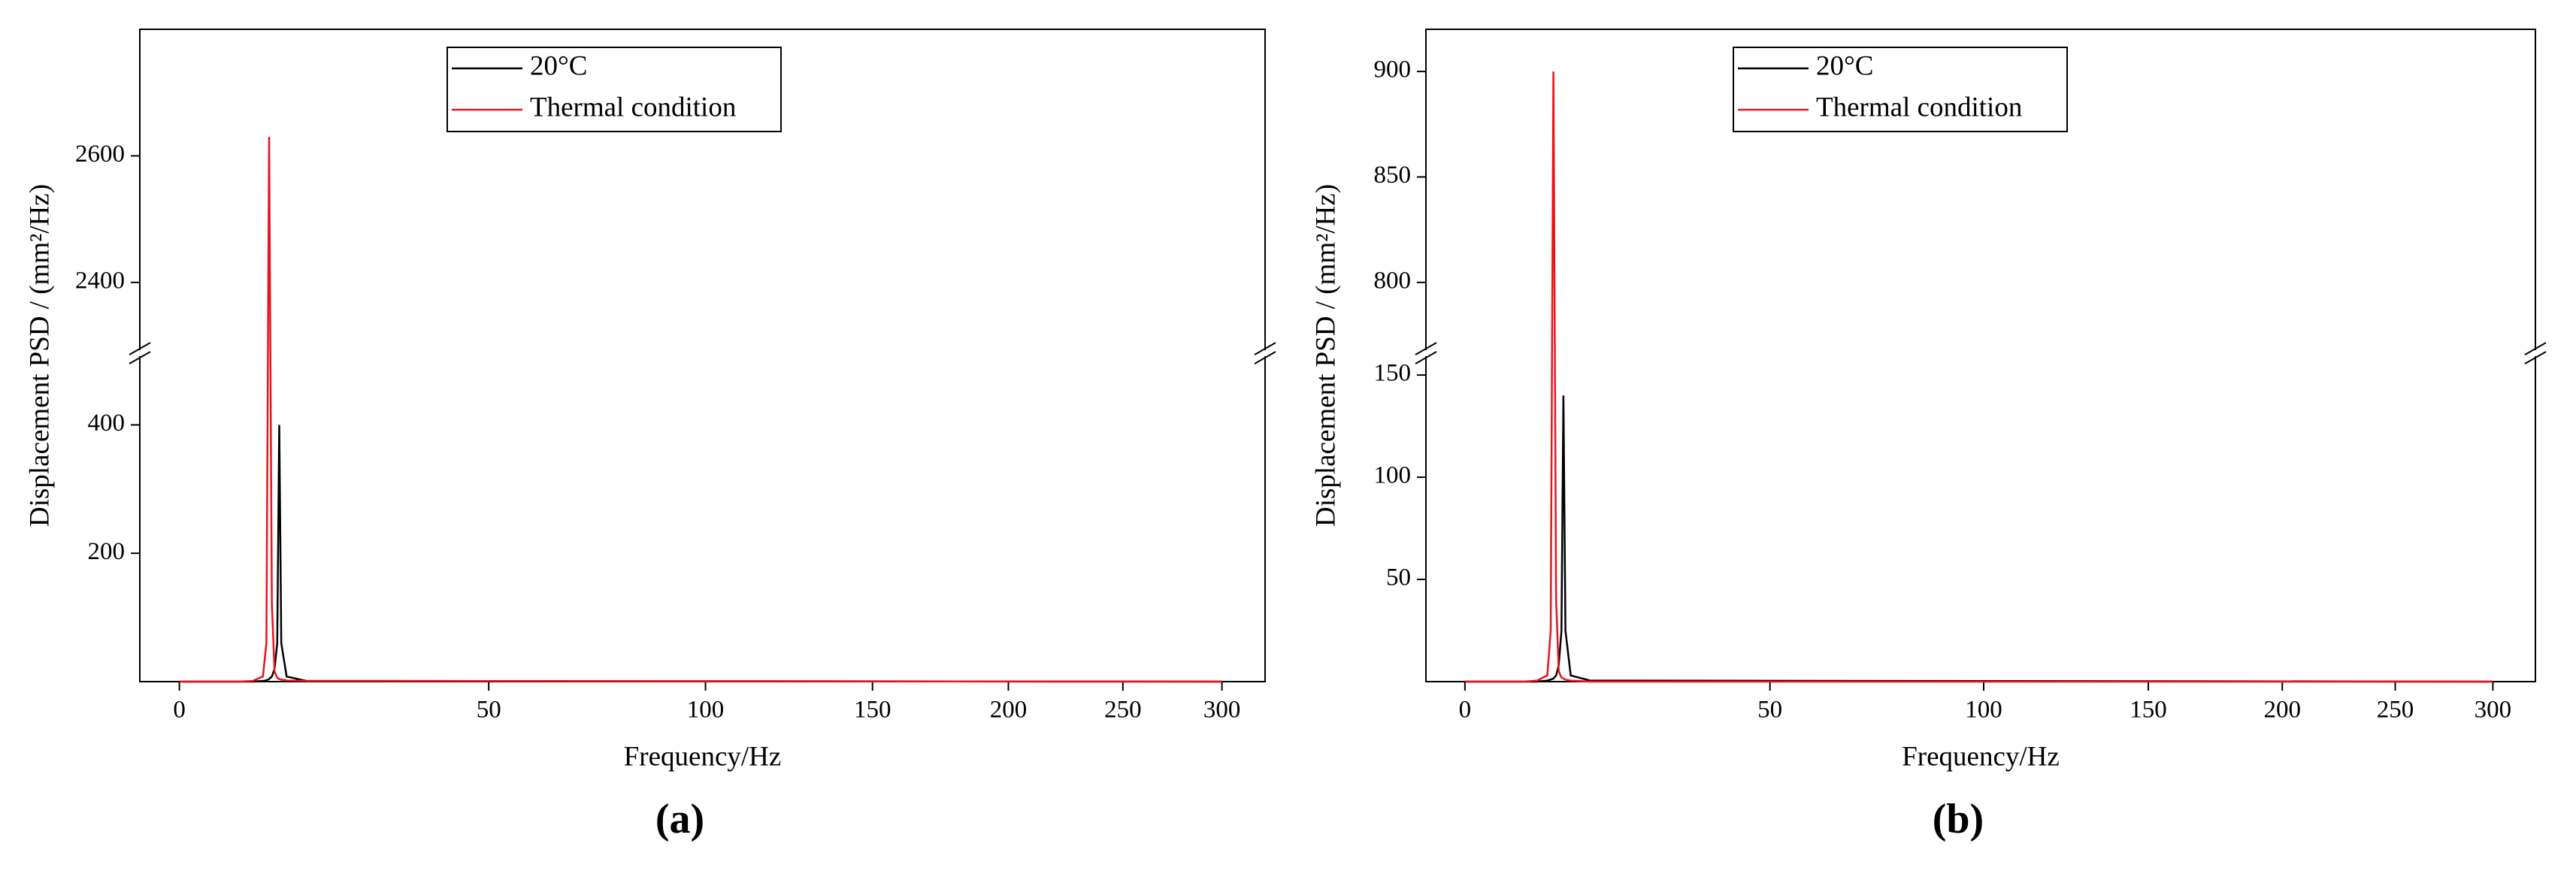 This screenshot has width=2576, height=874. What do you see at coordinates (1393, 280) in the screenshot?
I see `y-tick-label: 800` at bounding box center [1393, 280].